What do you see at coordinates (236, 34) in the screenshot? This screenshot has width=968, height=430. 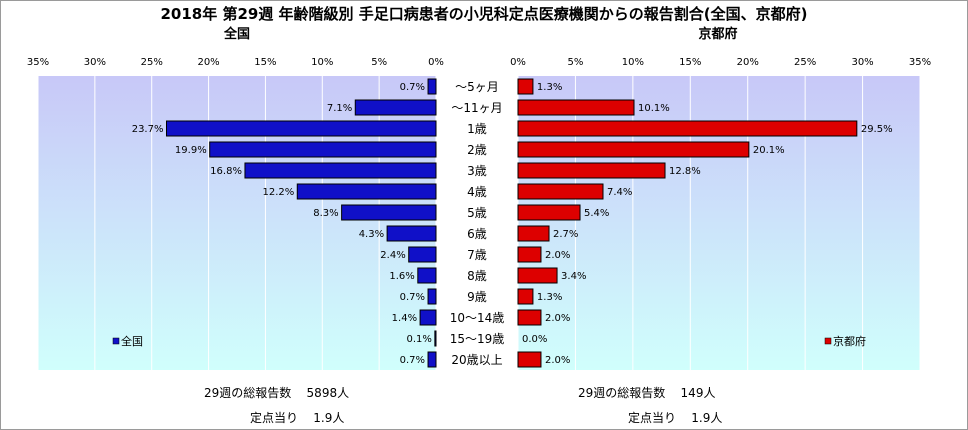 I see `left-panel-title: 全国` at bounding box center [236, 34].